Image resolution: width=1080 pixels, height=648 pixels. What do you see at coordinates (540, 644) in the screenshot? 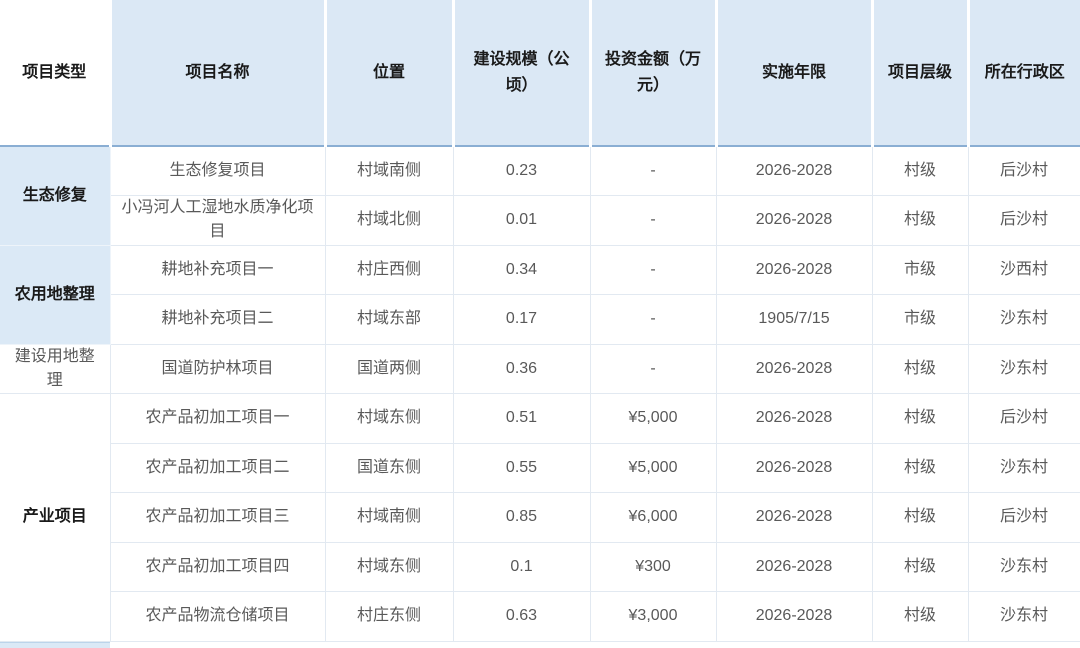
I see `next-row-partial-strip` at bounding box center [540, 644].